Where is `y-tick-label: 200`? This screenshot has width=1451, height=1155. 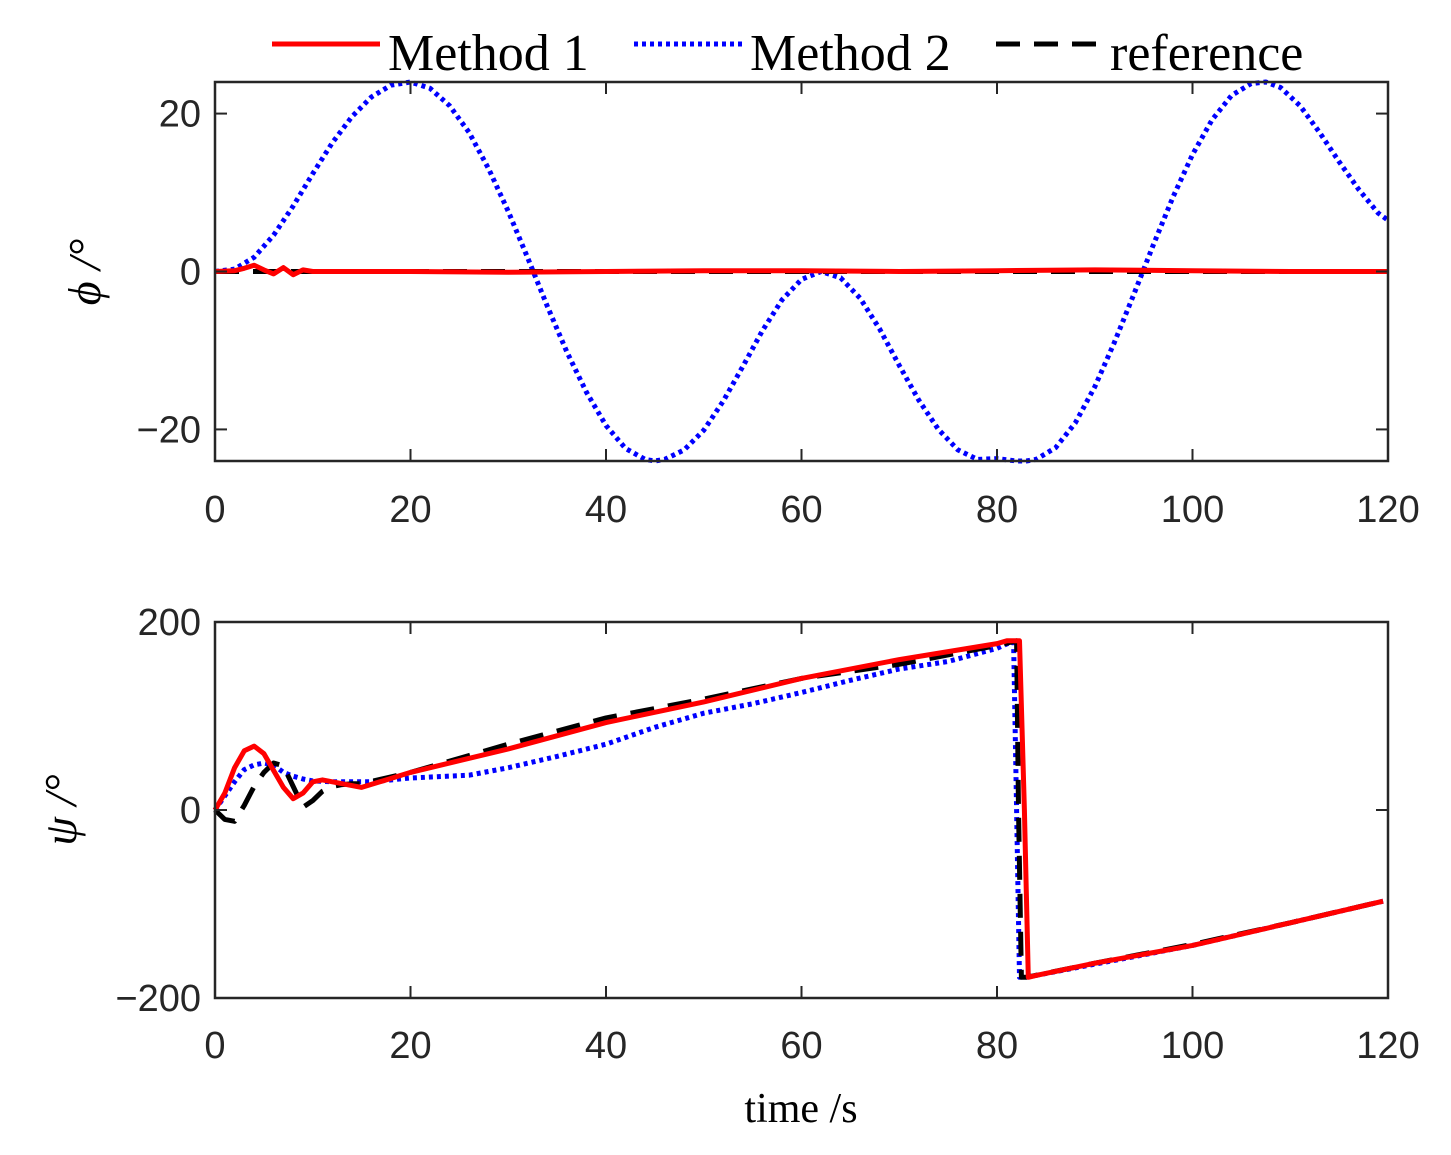
y-tick-label: 200 is located at coordinates (169, 623).